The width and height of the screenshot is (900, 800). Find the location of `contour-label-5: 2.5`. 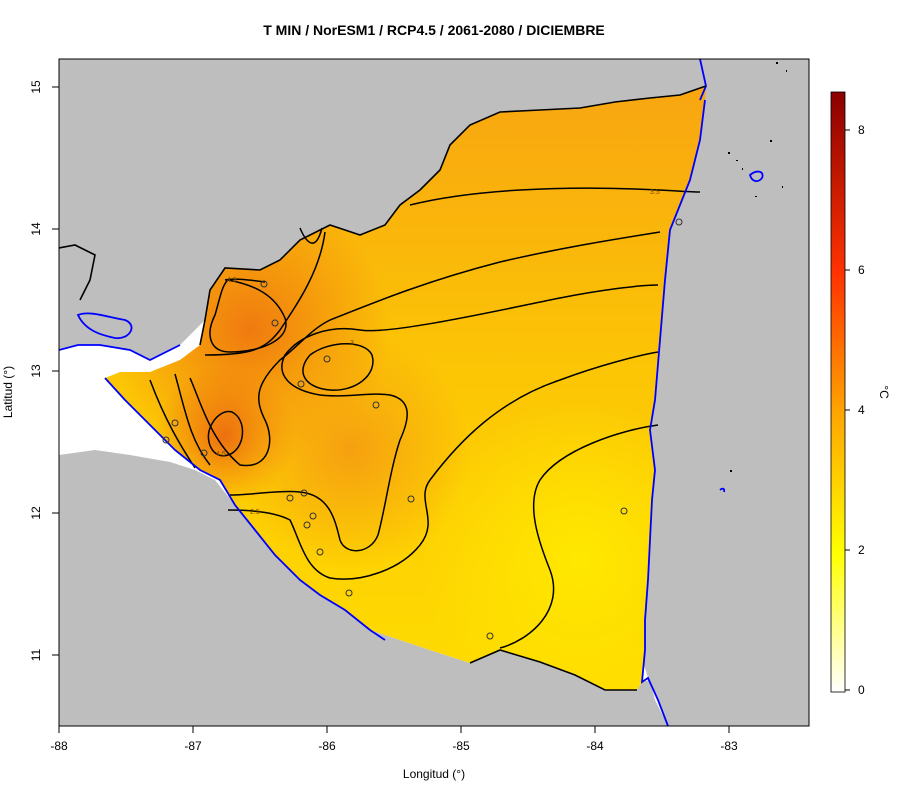

contour-label-5: 2.5 is located at coordinates (255, 512).